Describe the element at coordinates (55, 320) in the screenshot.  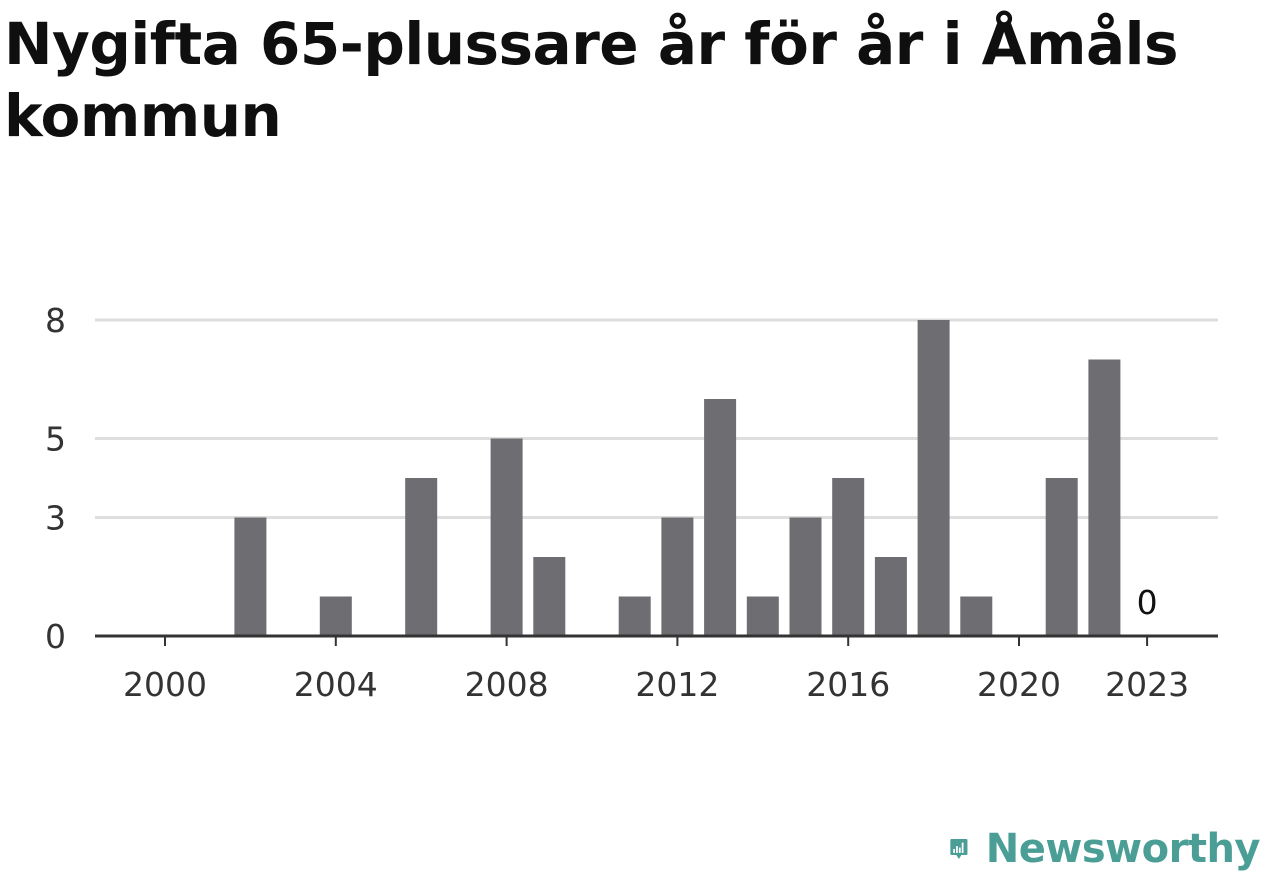
I see `y-tick-label: 8` at that location.